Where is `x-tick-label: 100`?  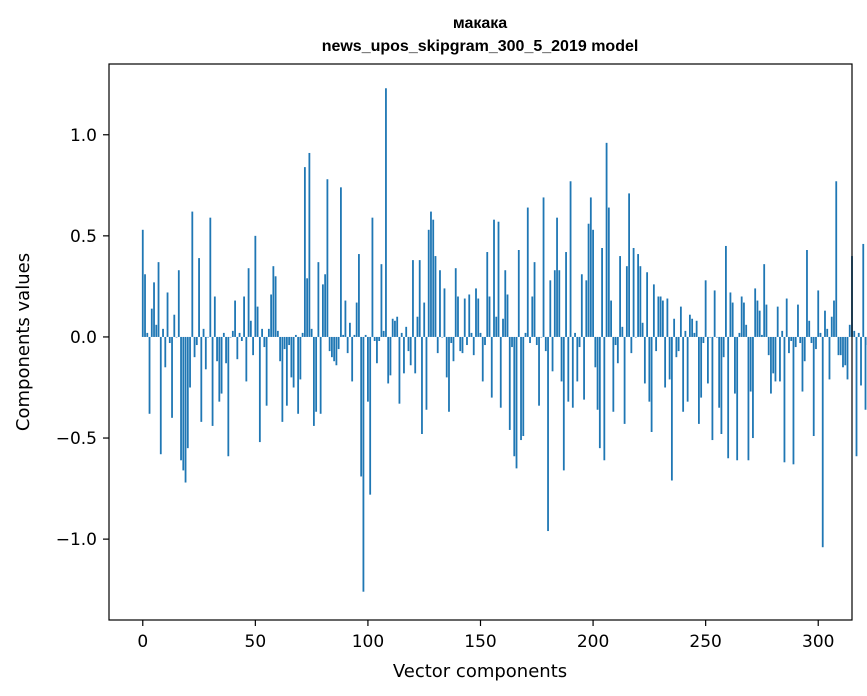
x-tick-label: 100 is located at coordinates (368, 642).